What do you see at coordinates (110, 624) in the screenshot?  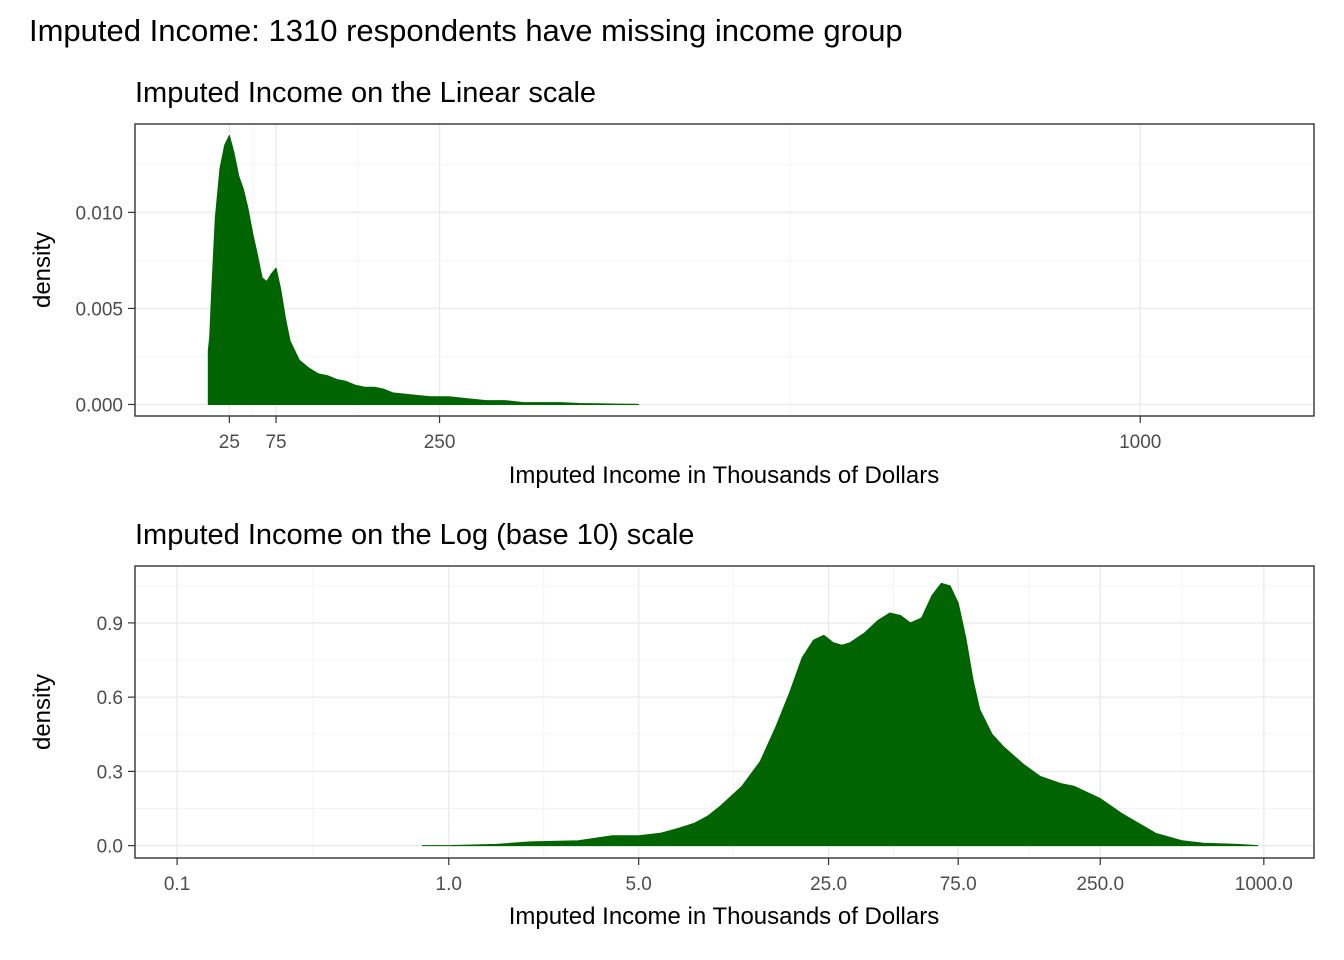 I see `log-y-tick-label: 0.9` at bounding box center [110, 624].